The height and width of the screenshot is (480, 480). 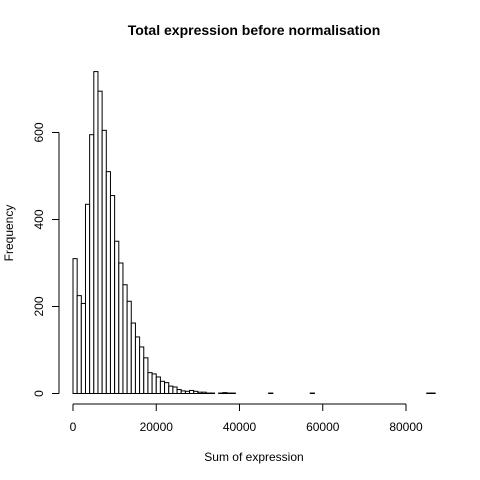 What do you see at coordinates (157, 427) in the screenshot?
I see `x-tick-label: 20000` at bounding box center [157, 427].